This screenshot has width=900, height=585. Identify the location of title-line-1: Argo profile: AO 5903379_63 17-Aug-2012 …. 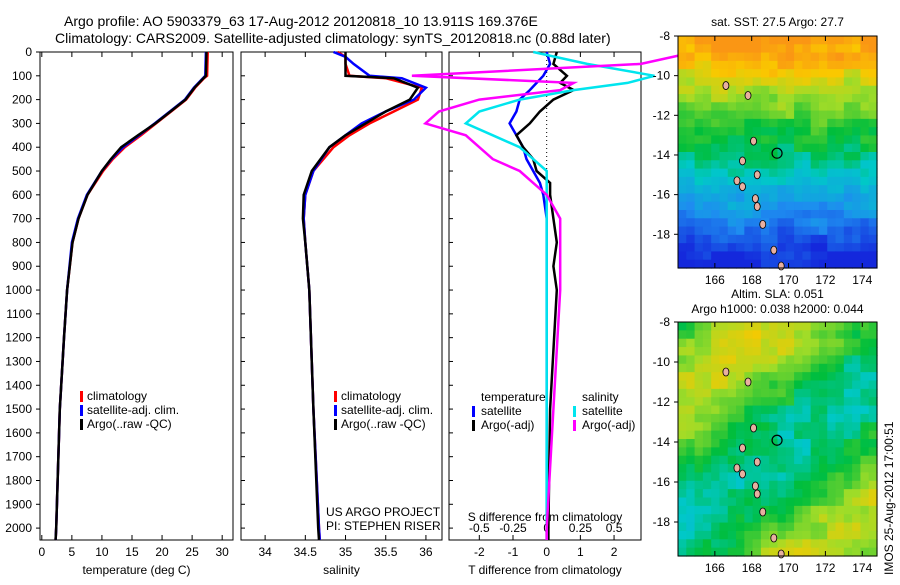
(301, 21).